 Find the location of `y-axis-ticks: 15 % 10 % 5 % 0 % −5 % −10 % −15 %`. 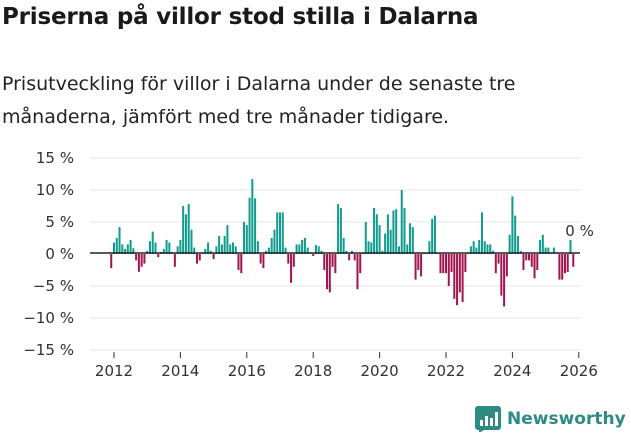

y-axis-ticks: 15 % 10 % 5 % 0 % −5 % −10 % −15 % is located at coordinates (48, 254).